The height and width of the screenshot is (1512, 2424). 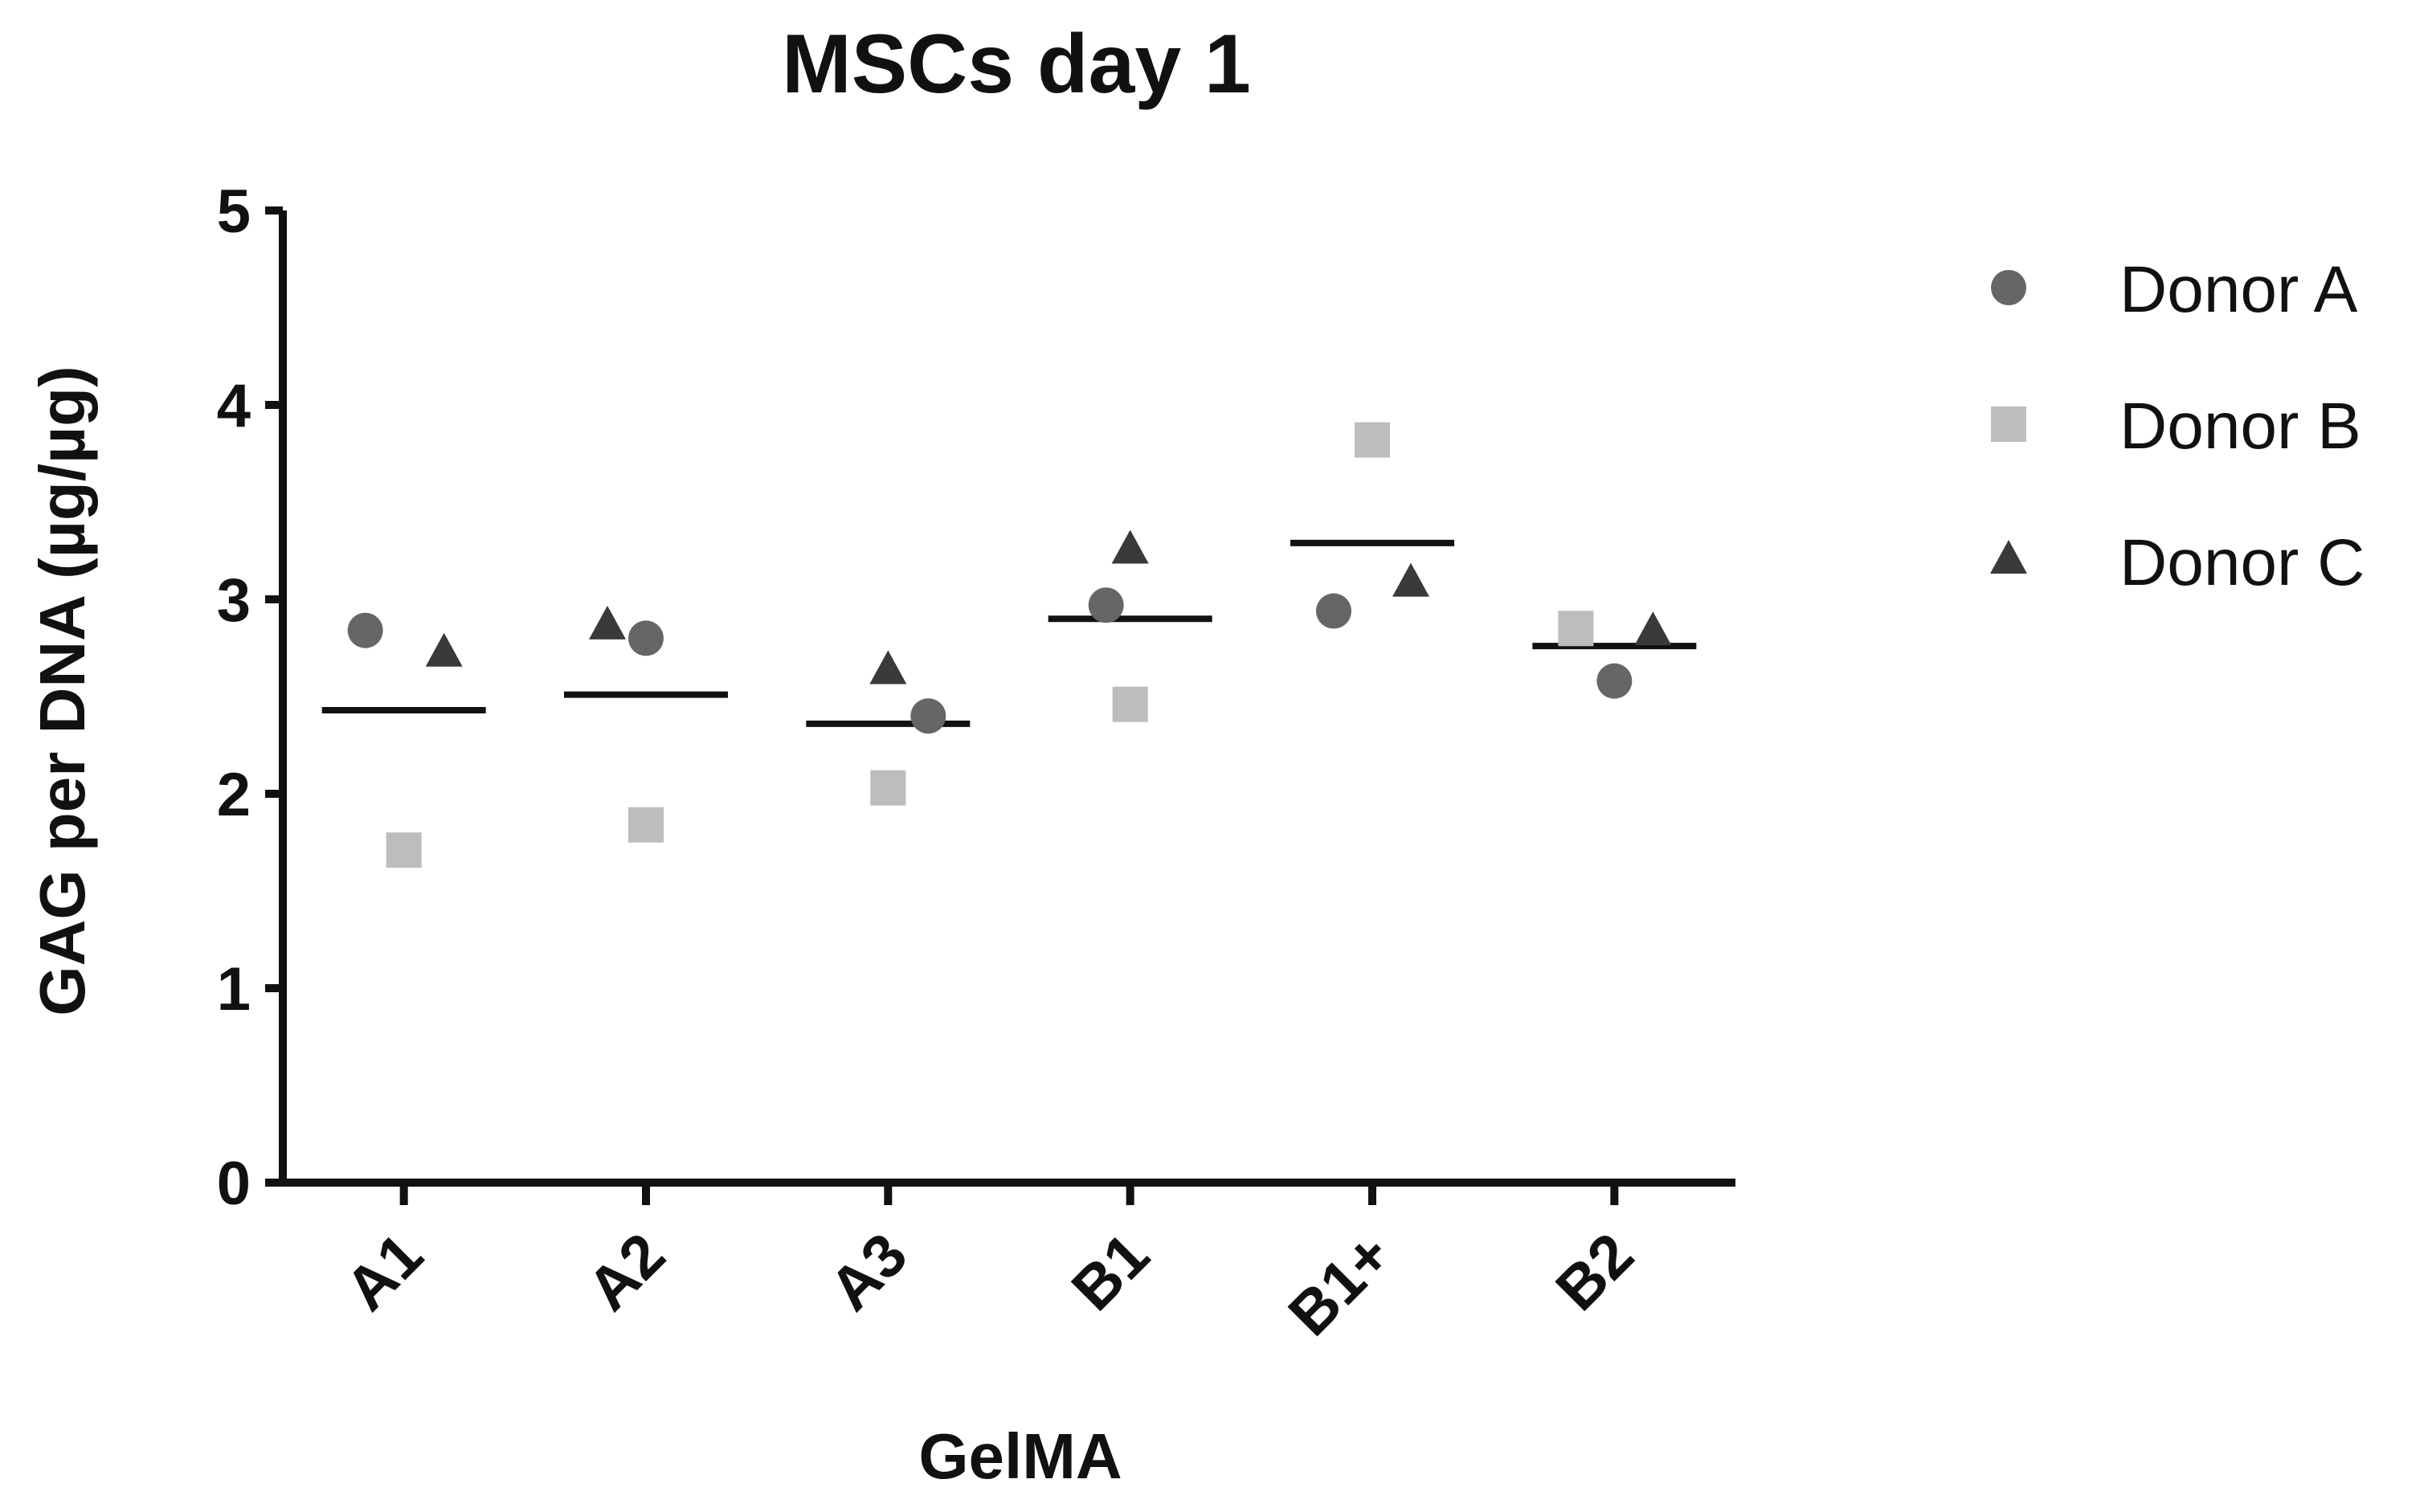 What do you see at coordinates (250, 698) in the screenshot?
I see `y-tick-group: 0 1 2 3 4 5` at bounding box center [250, 698].